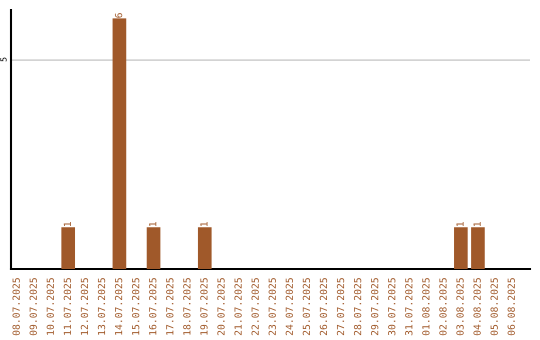 The width and height of the screenshot is (540, 340). Describe the element at coordinates (136, 306) in the screenshot. I see `x-tick-label: 15.07.2025` at that location.